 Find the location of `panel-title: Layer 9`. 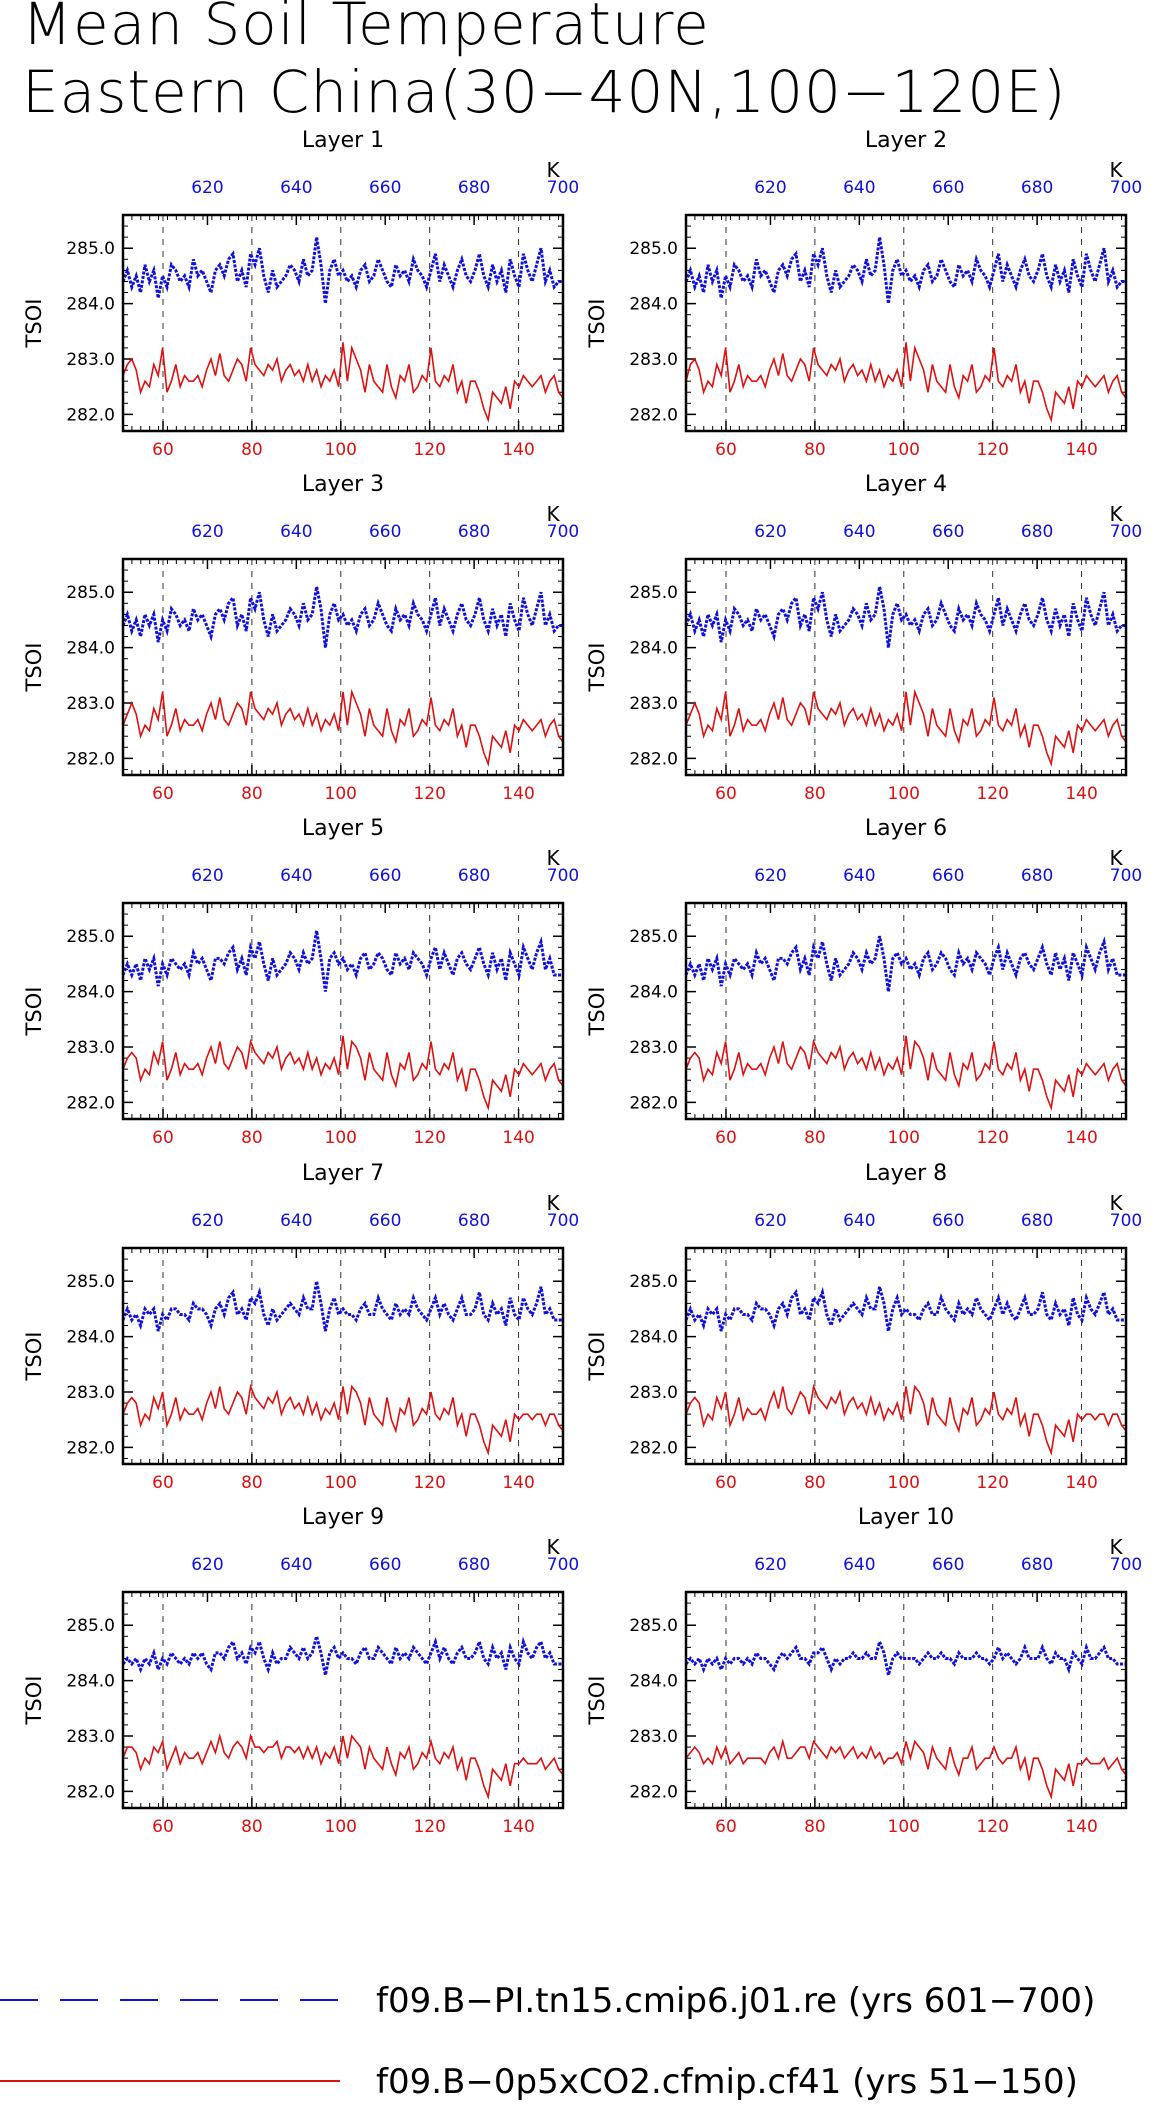

panel-title: Layer 9 is located at coordinates (343, 1517).